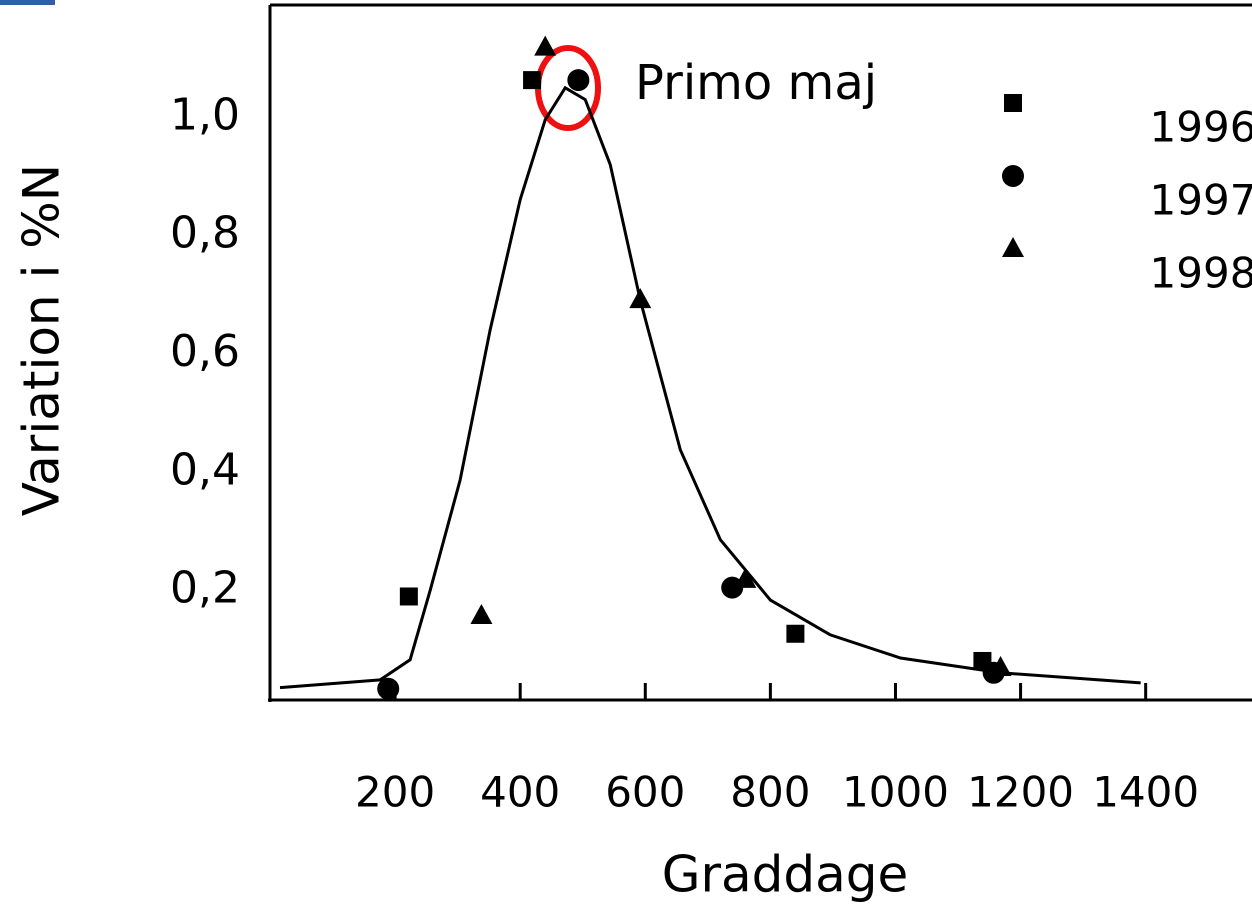 The width and height of the screenshot is (1252, 909). Describe the element at coordinates (205, 114) in the screenshot. I see `y-tick-label: 1,0` at that location.